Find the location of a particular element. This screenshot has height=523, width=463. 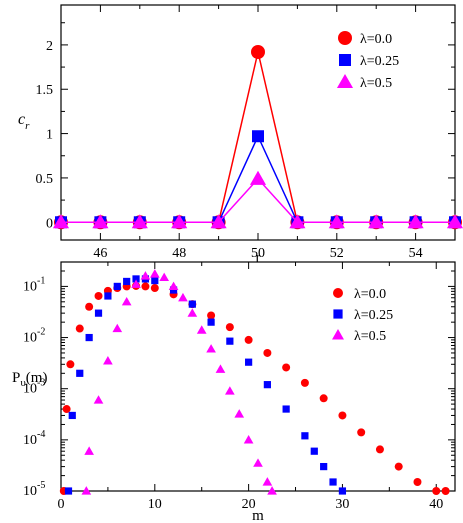

bottom-x-axis-label: m is located at coordinates (258, 515).